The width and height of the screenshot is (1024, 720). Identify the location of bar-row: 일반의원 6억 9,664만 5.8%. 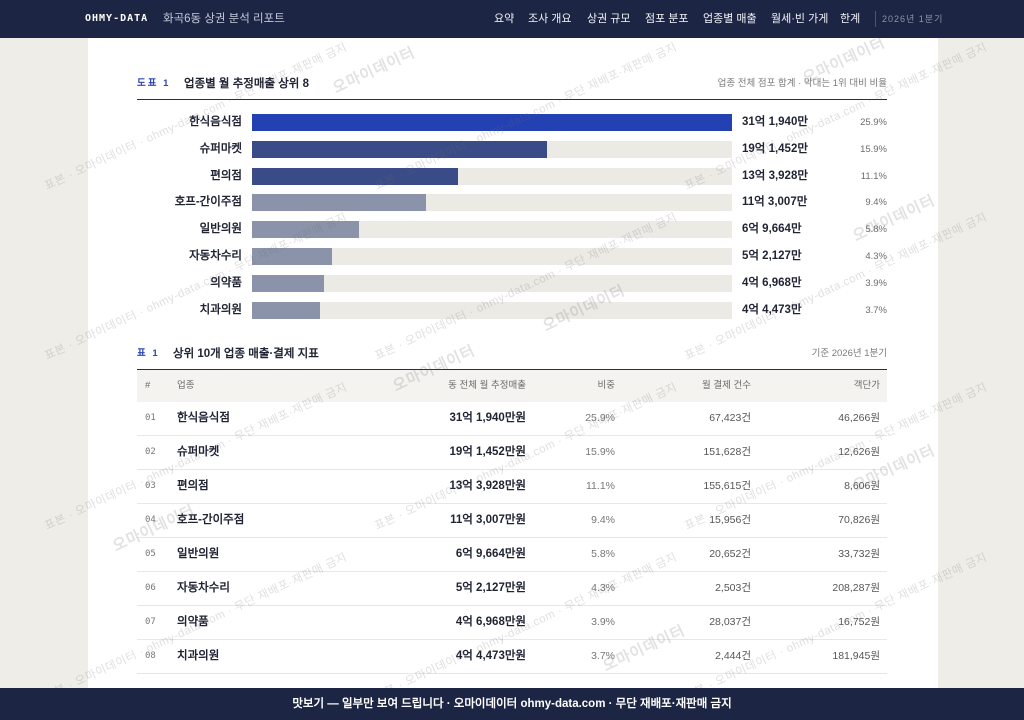
(512, 229).